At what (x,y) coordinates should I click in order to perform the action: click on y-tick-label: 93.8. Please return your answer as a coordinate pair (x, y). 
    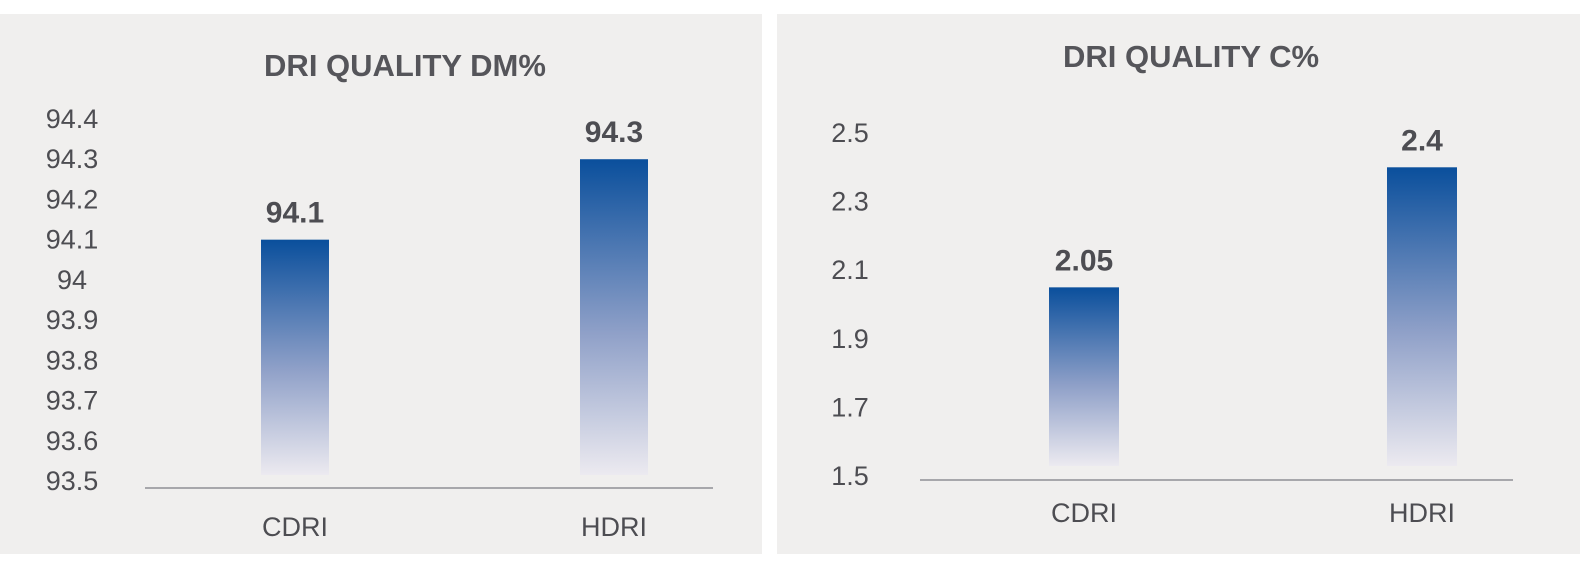
    Looking at the image, I should click on (72, 360).